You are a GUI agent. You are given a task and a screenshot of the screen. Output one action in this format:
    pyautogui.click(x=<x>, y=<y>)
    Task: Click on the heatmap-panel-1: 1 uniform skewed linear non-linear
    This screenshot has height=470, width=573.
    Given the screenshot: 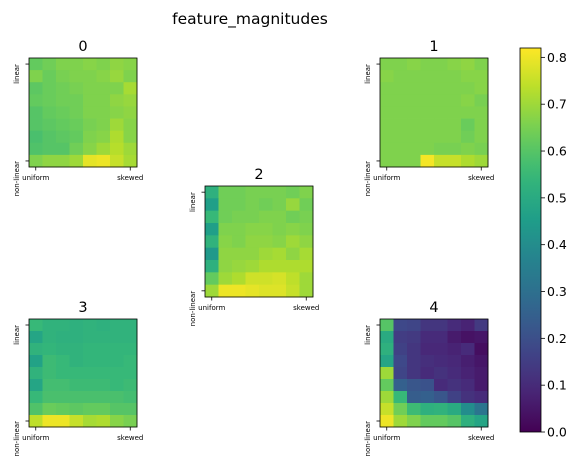 What is the action you would take?
    pyautogui.click(x=429, y=117)
    